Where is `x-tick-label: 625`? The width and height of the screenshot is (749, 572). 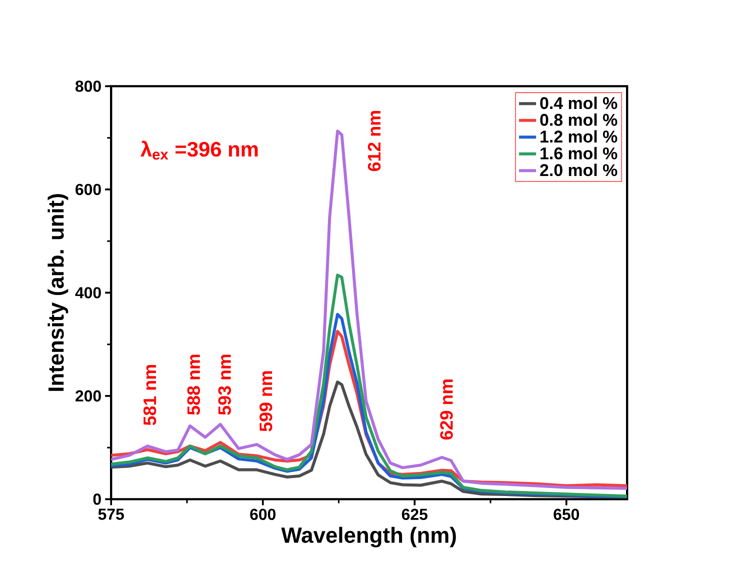 x-tick-label: 625 is located at coordinates (415, 514).